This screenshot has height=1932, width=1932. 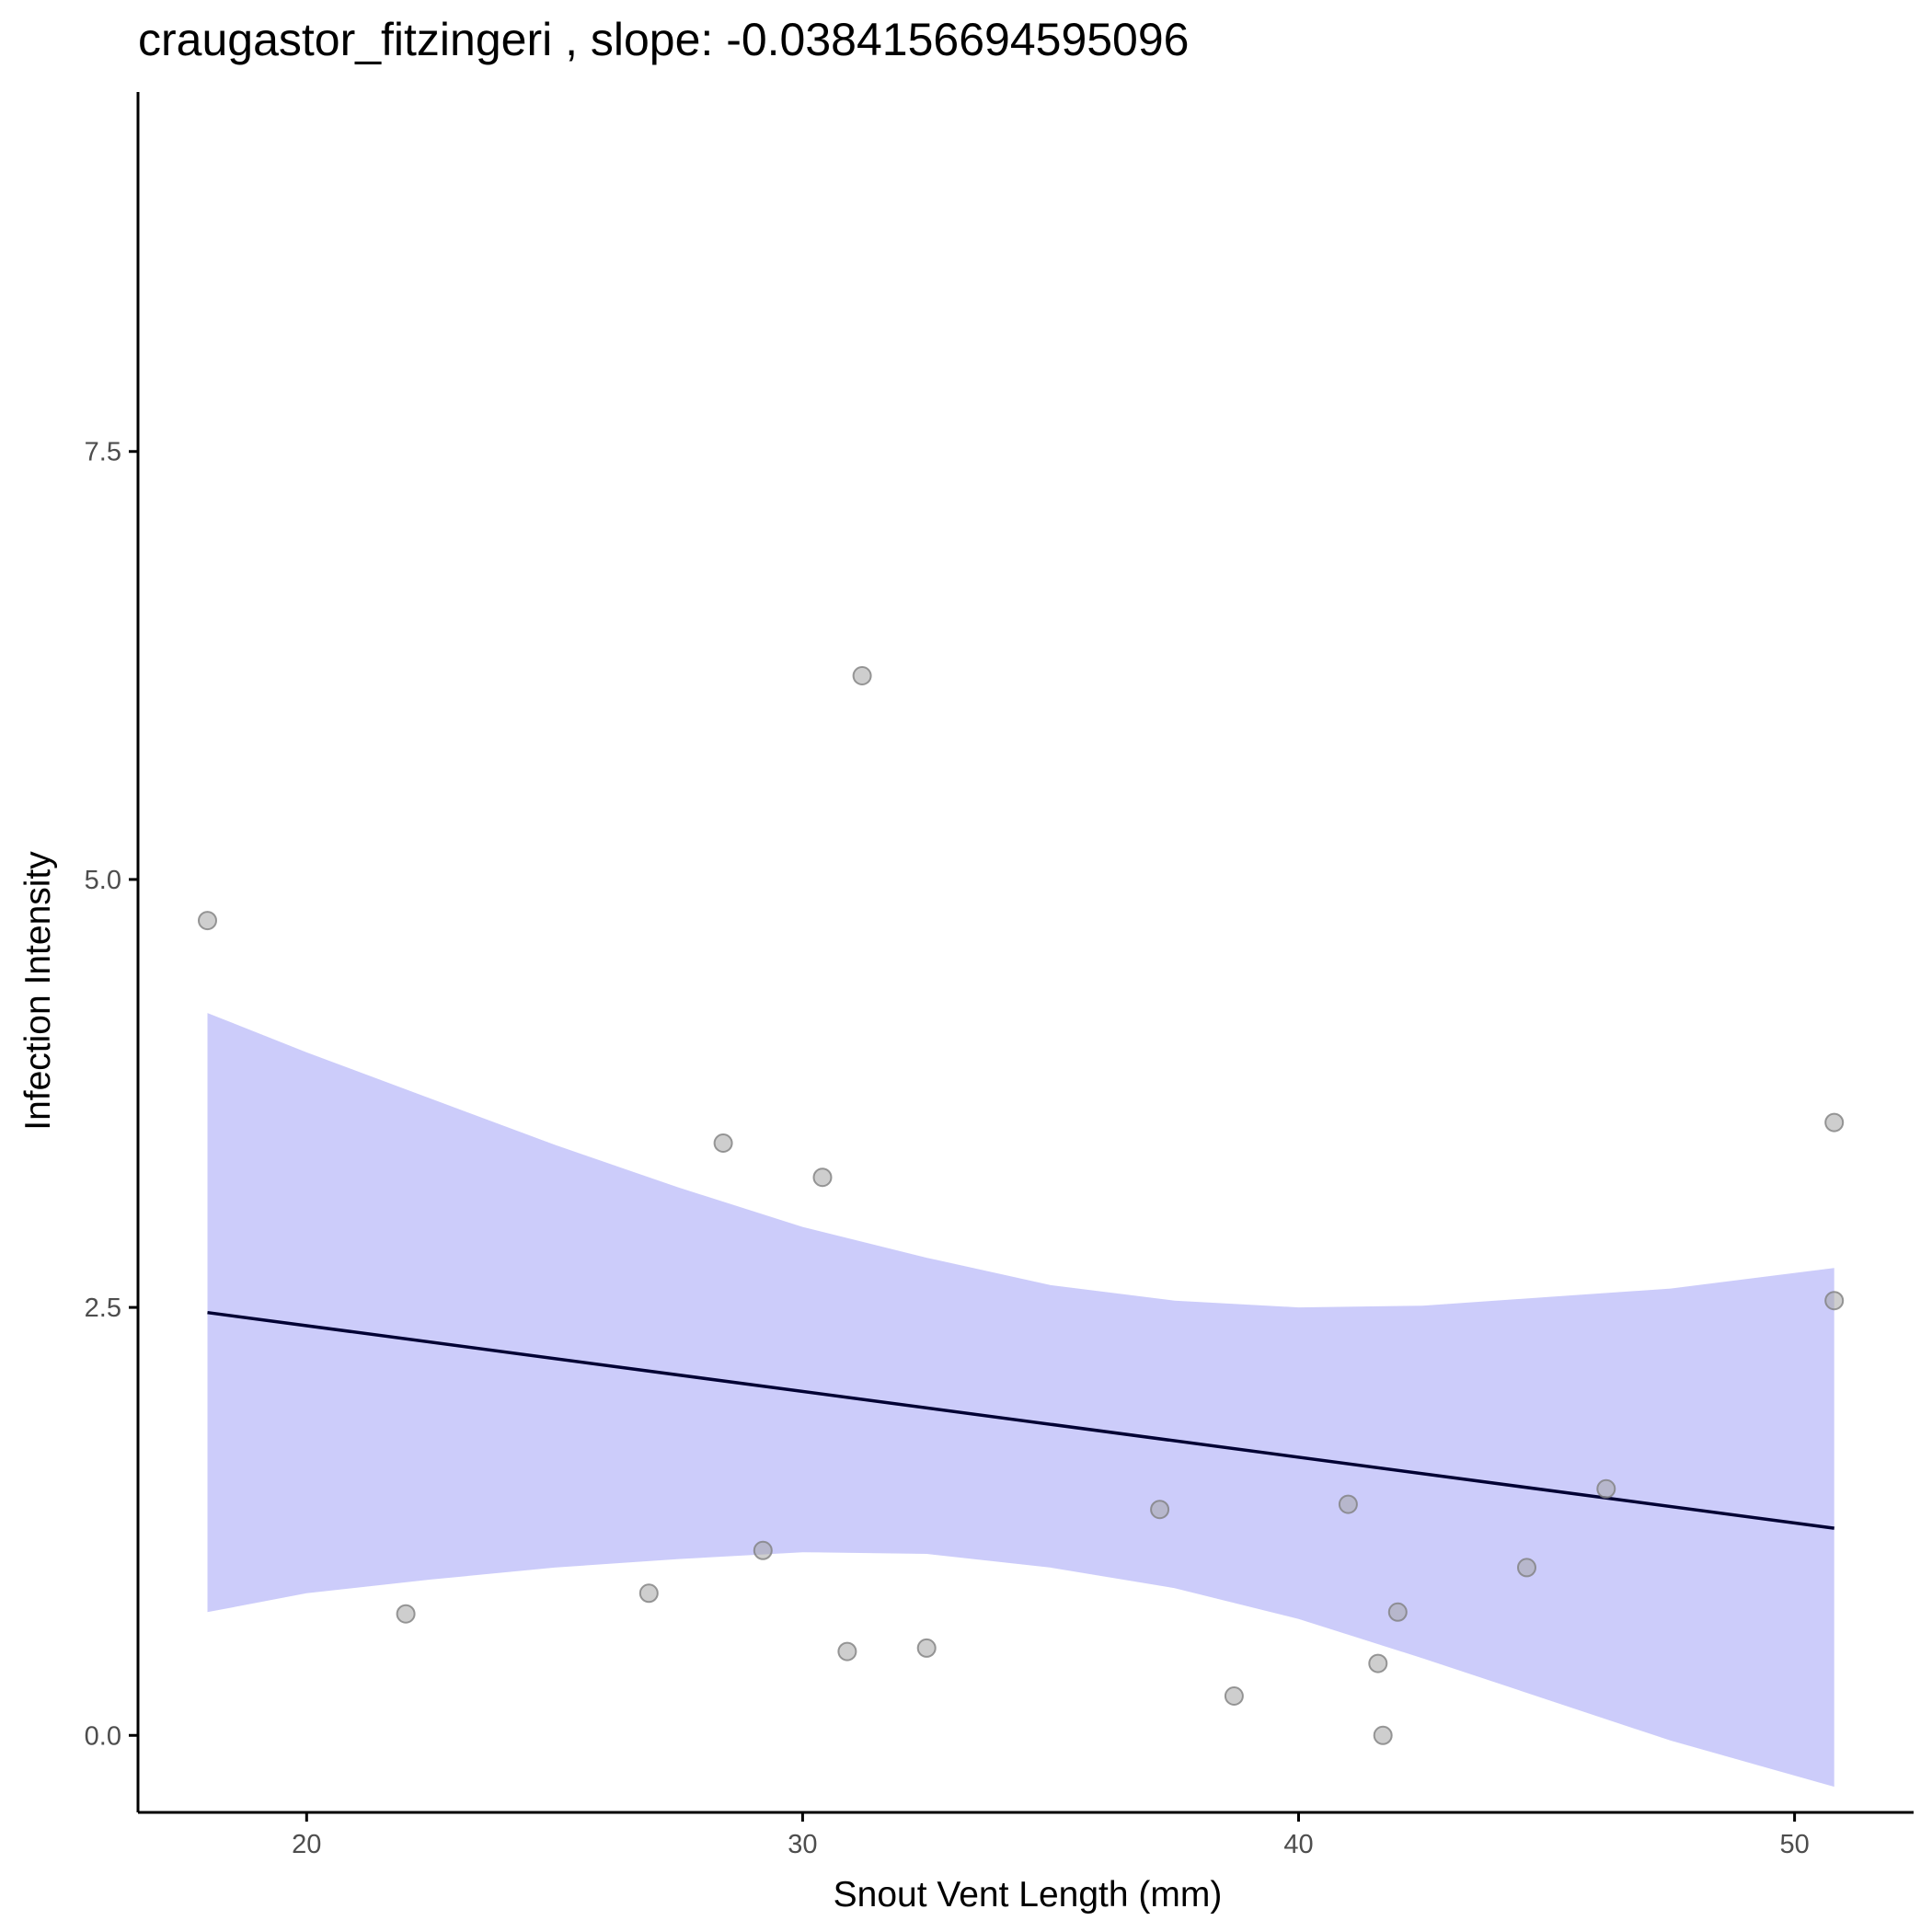 What do you see at coordinates (1028, 1895) in the screenshot?
I see `x-axis-title: Snout Vent Length (mm)` at bounding box center [1028, 1895].